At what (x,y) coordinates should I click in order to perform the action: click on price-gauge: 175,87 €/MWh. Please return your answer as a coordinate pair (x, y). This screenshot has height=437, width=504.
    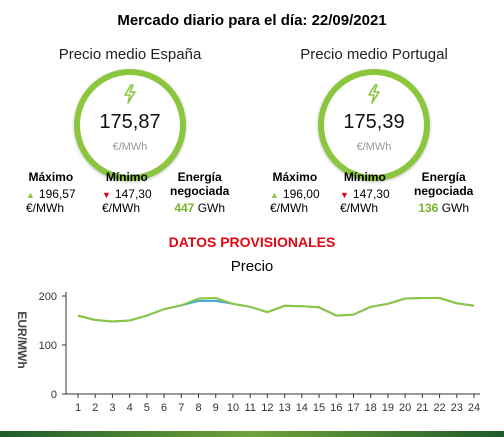
    Looking at the image, I should click on (130, 125).